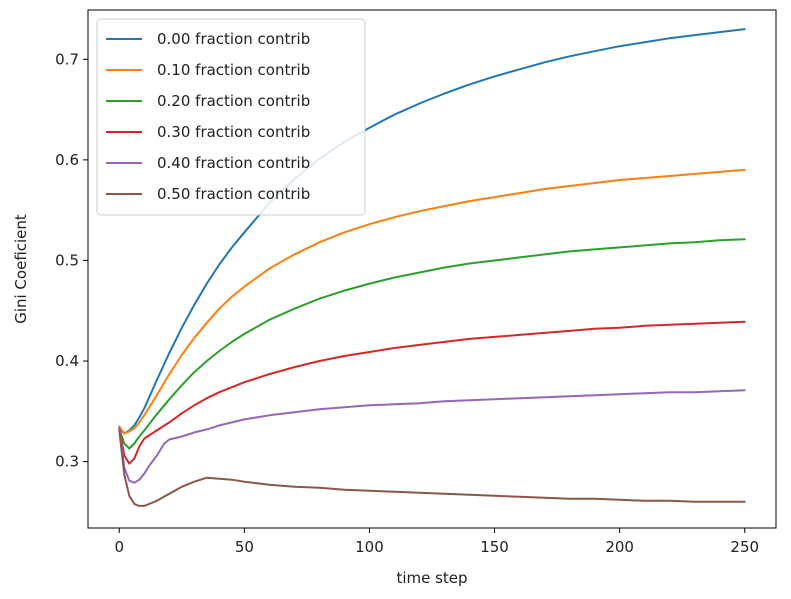 The height and width of the screenshot is (599, 791). What do you see at coordinates (244, 547) in the screenshot?
I see `x-tick-label: 50` at bounding box center [244, 547].